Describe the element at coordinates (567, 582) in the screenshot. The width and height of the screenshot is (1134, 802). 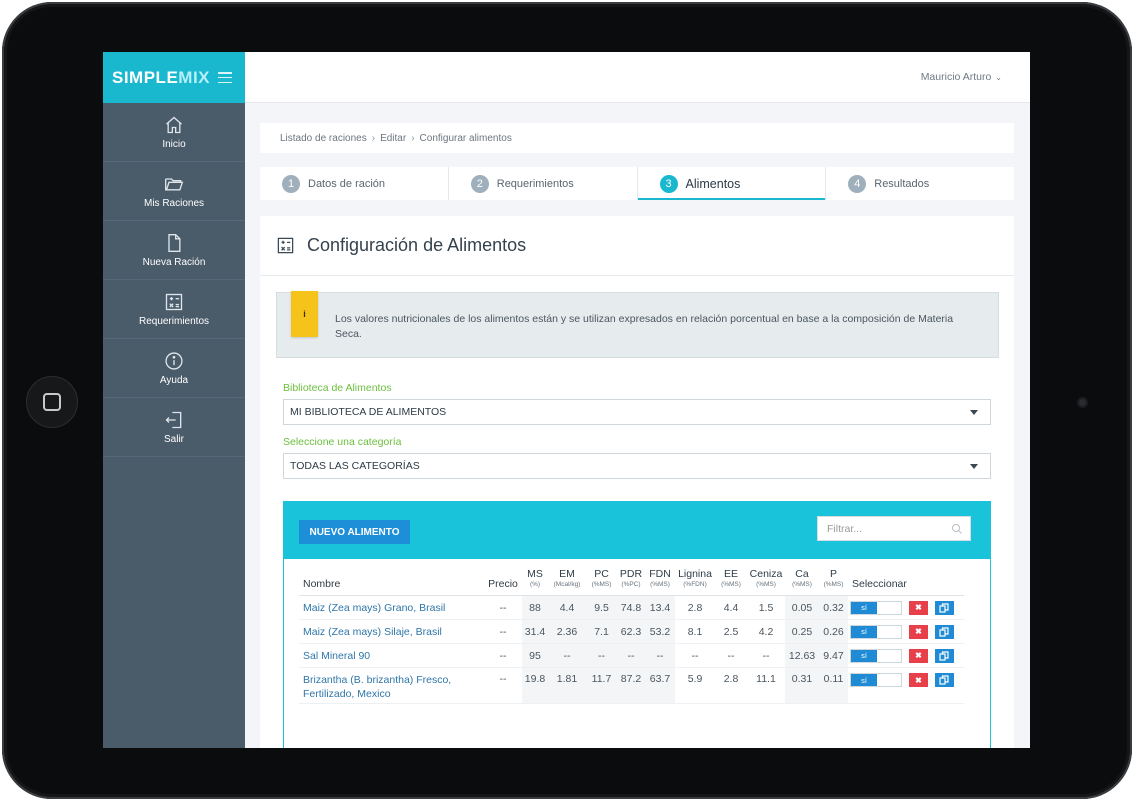
I see `col-em: EM (Mcal/kg)` at that location.